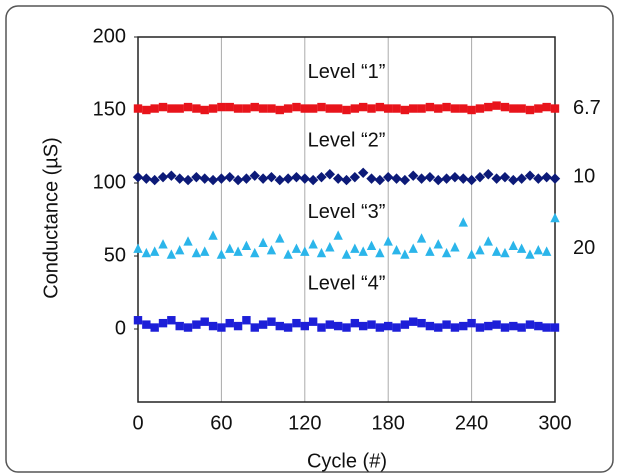 This screenshot has width=621, height=476. I want to click on right-label: 10, so click(584, 176).